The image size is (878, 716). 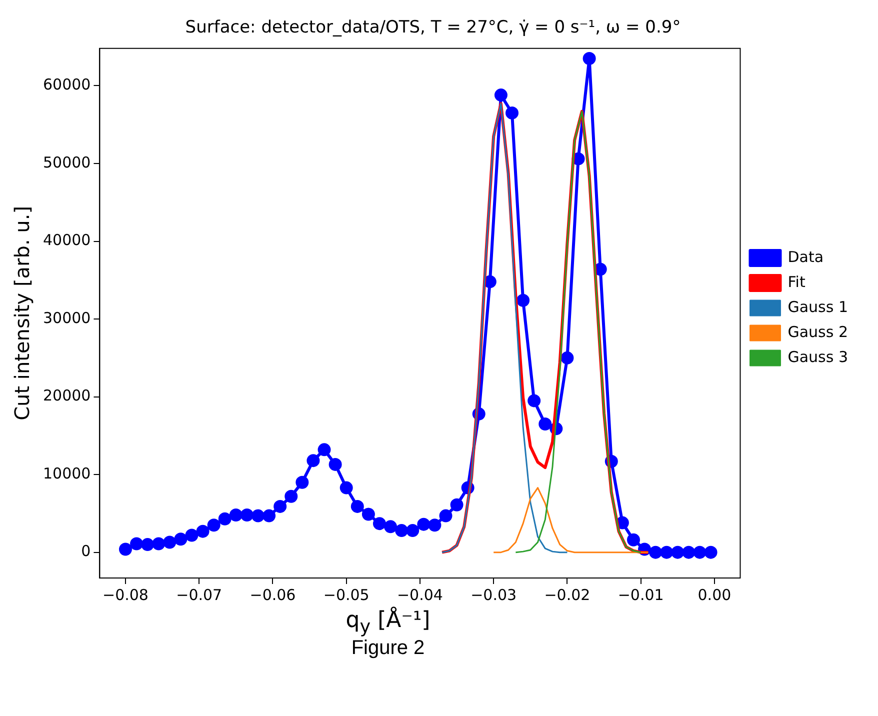 I want to click on x-tick-label: −0.06, so click(x=273, y=595).